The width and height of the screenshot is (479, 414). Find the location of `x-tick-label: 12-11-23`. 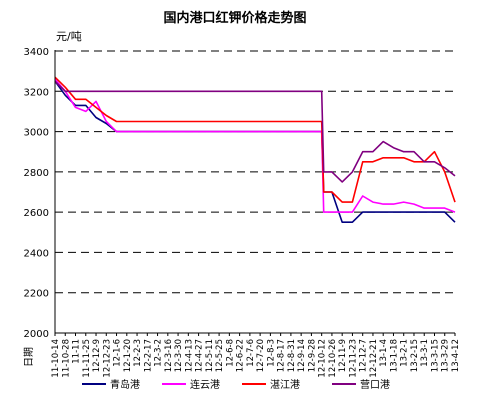

x-tick-label: 12-11-23 is located at coordinates (353, 358).